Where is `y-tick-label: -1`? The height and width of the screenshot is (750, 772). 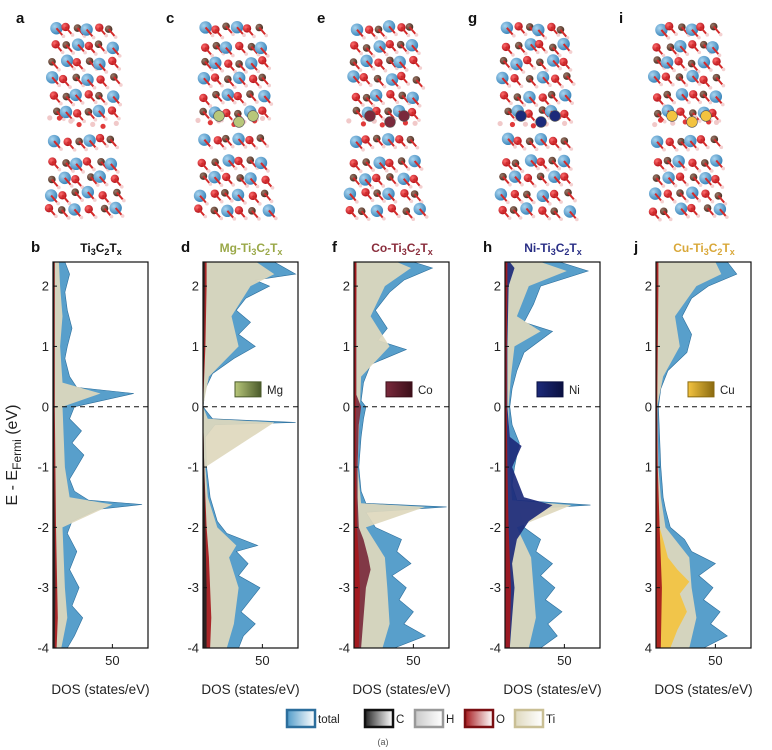
y-tick-label: -1 is located at coordinates (344, 467).